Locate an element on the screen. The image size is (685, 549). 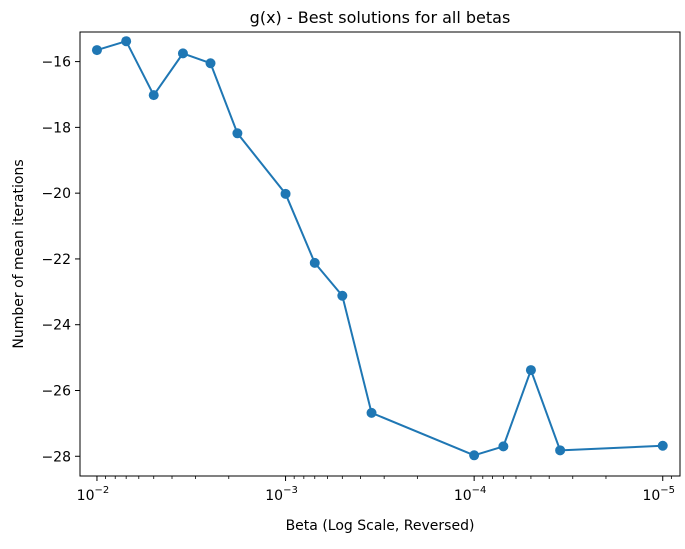
x-tick-label: 10⁻² is located at coordinates (93, 494).